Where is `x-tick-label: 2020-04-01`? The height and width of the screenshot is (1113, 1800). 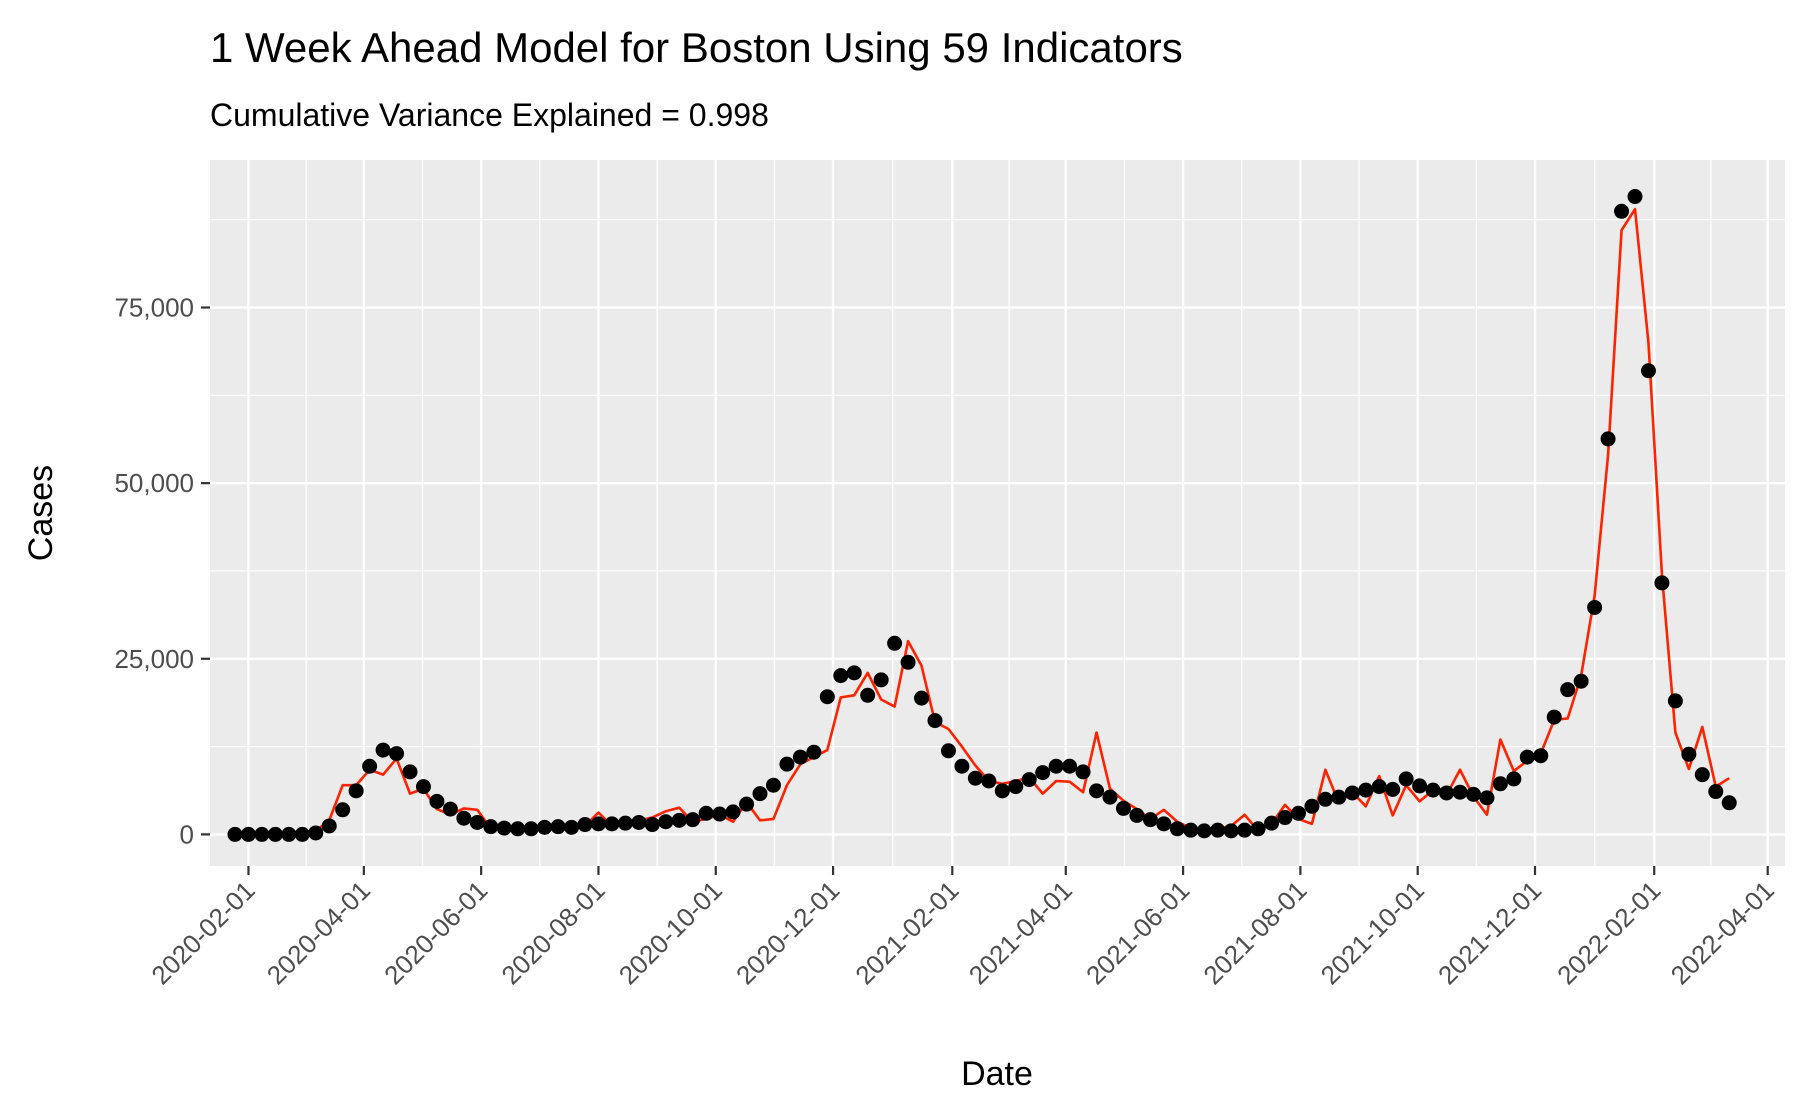
x-tick-label: 2020-04-01 is located at coordinates (318, 932).